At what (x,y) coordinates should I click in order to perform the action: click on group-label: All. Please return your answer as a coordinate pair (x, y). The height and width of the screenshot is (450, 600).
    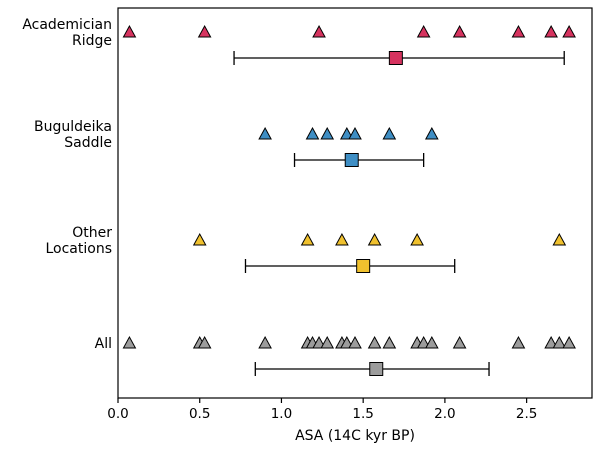
    Looking at the image, I should click on (103, 344).